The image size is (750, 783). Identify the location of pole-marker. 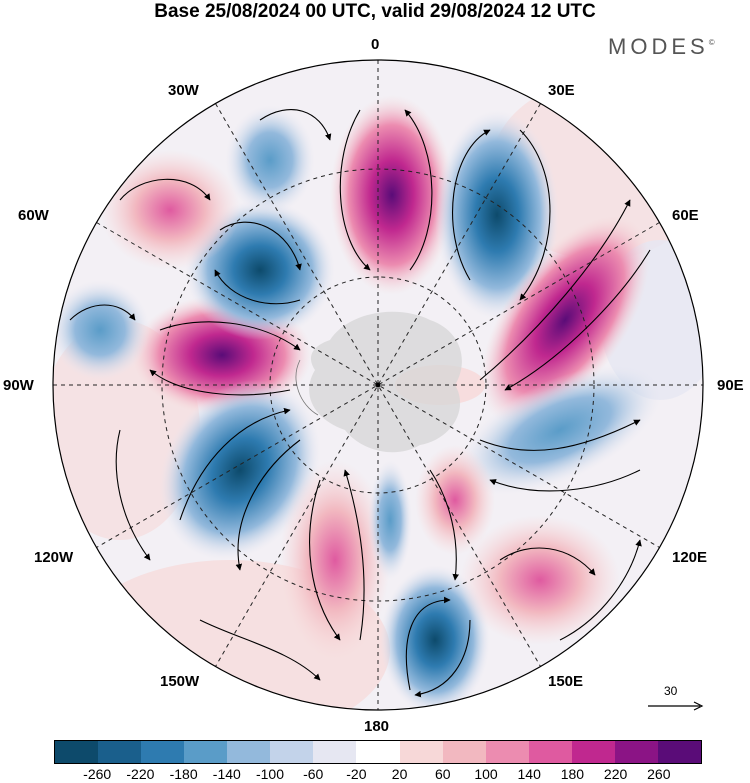
(378, 385).